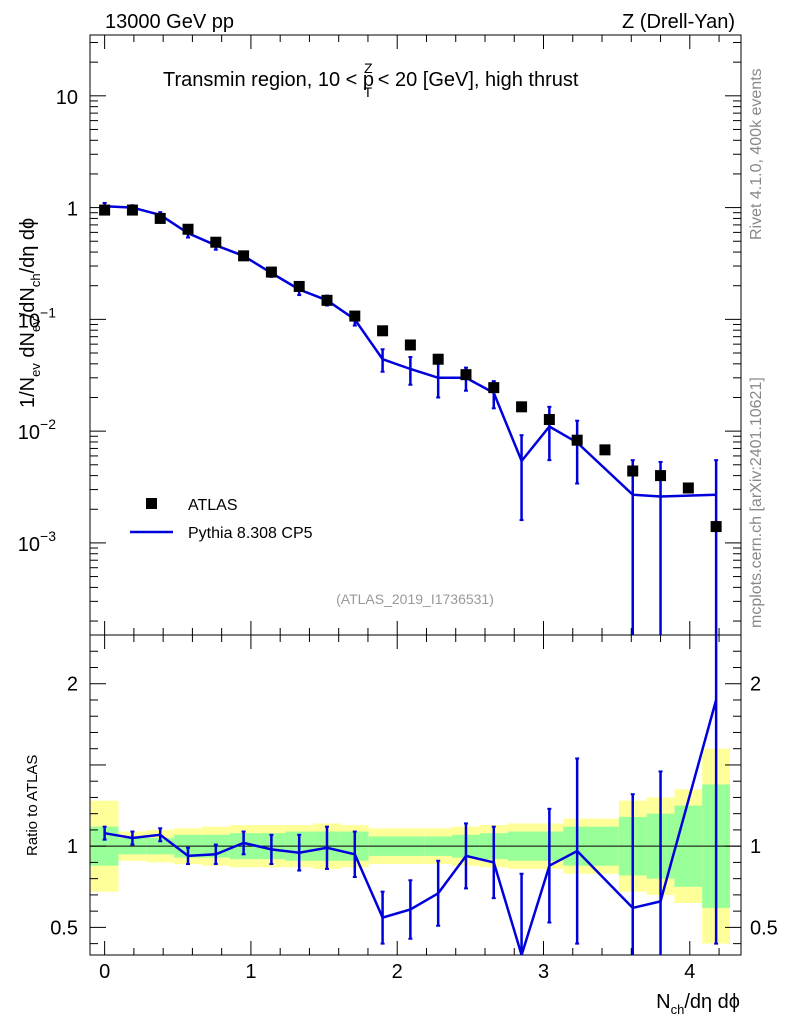 The height and width of the screenshot is (1024, 786). Describe the element at coordinates (755, 685) in the screenshot. I see `ratio-y-tick-label-right: 2` at that location.